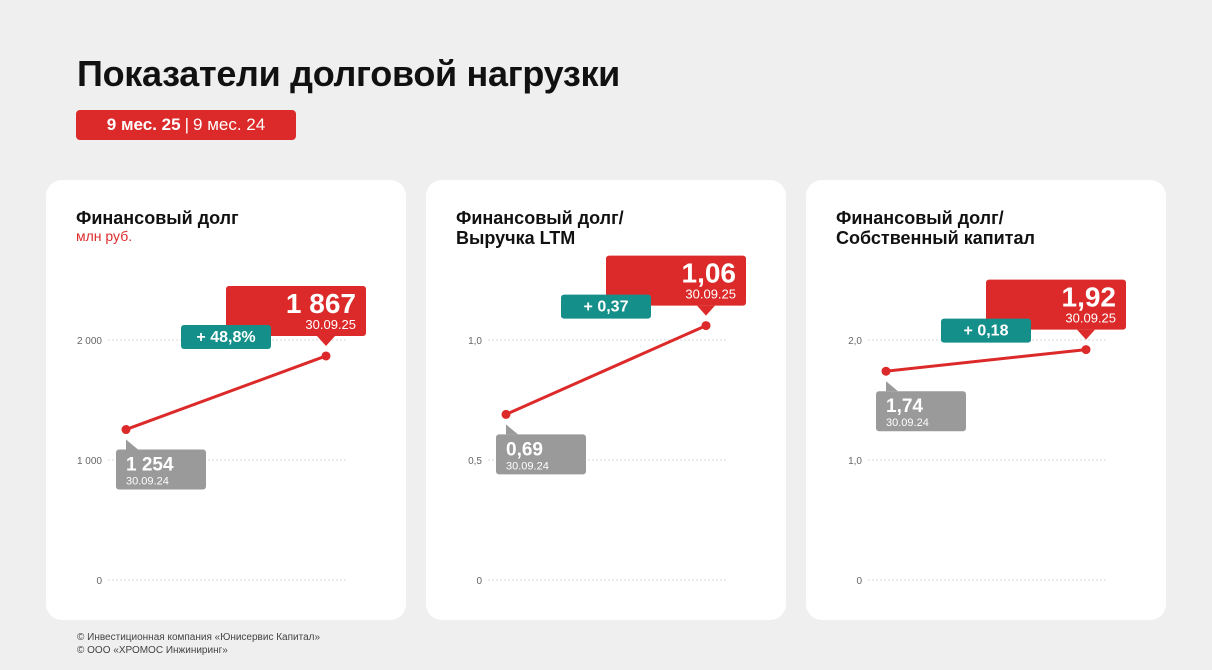 This screenshot has height=670, width=1212. What do you see at coordinates (1089, 297) in the screenshot?
I see `current-value-label: 1,92` at bounding box center [1089, 297].